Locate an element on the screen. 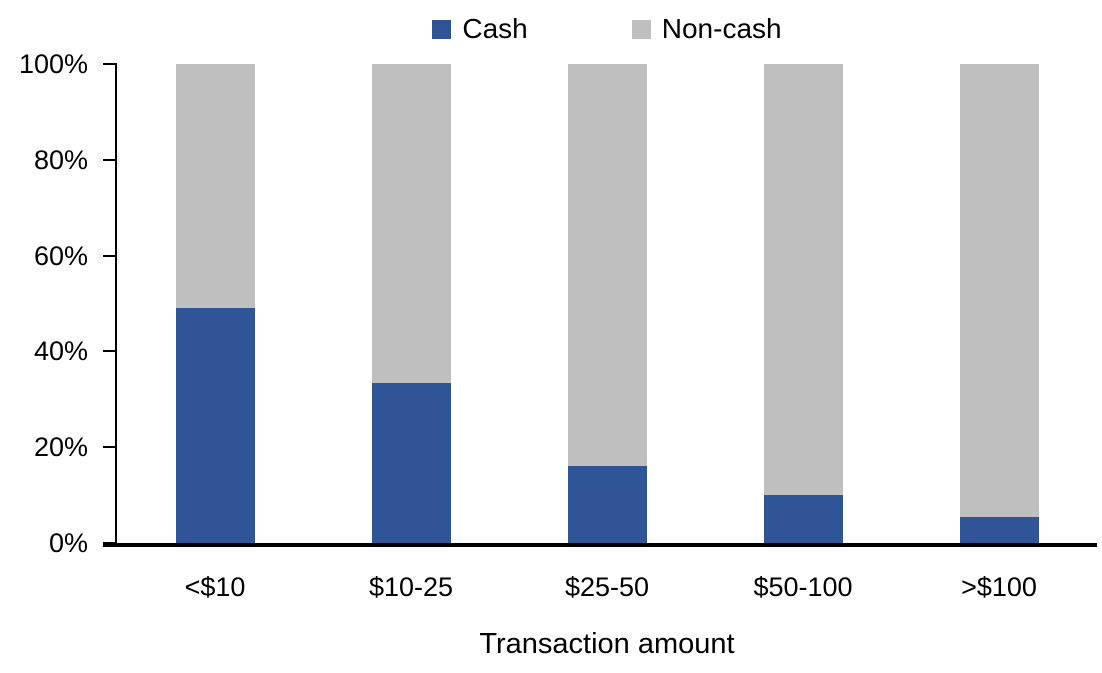  y-tick-label: 40% is located at coordinates (60, 351).